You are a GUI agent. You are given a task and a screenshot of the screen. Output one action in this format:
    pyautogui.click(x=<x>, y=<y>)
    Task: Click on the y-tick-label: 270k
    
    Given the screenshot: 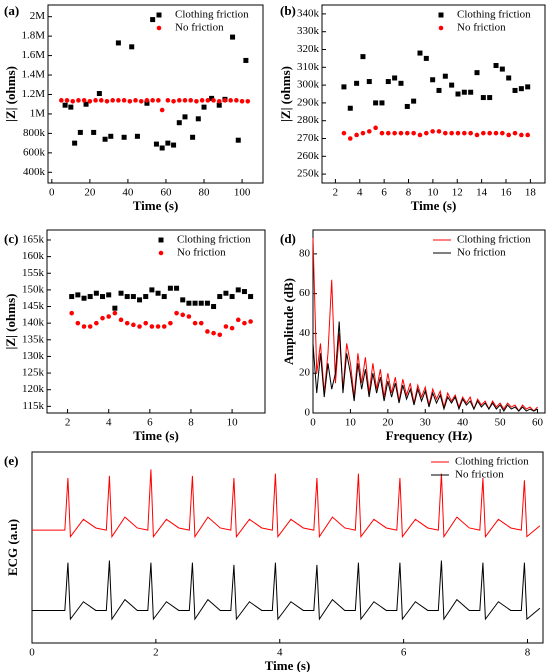 What is the action you would take?
    pyautogui.click(x=308, y=138)
    